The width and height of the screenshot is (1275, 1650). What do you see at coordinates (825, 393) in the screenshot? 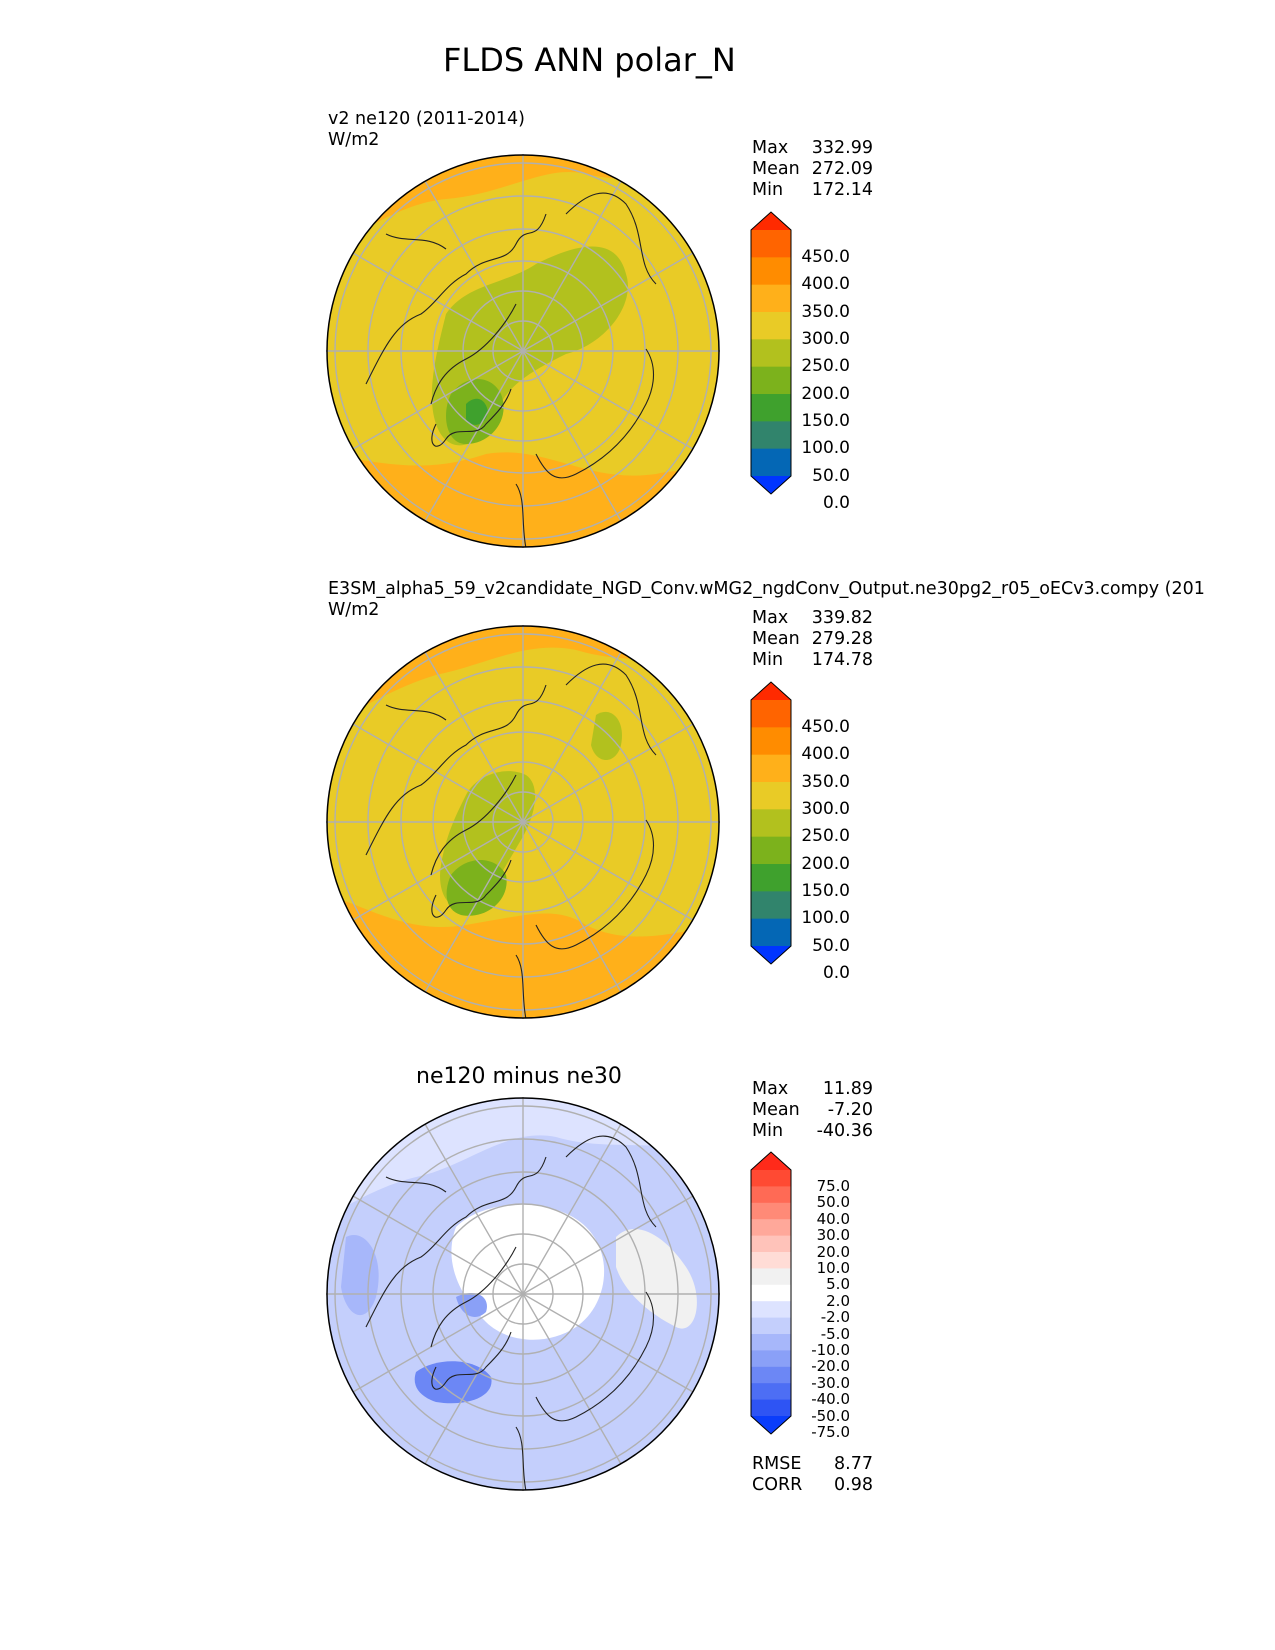
I see `colorbar-tick-label: 200.0` at bounding box center [825, 393].